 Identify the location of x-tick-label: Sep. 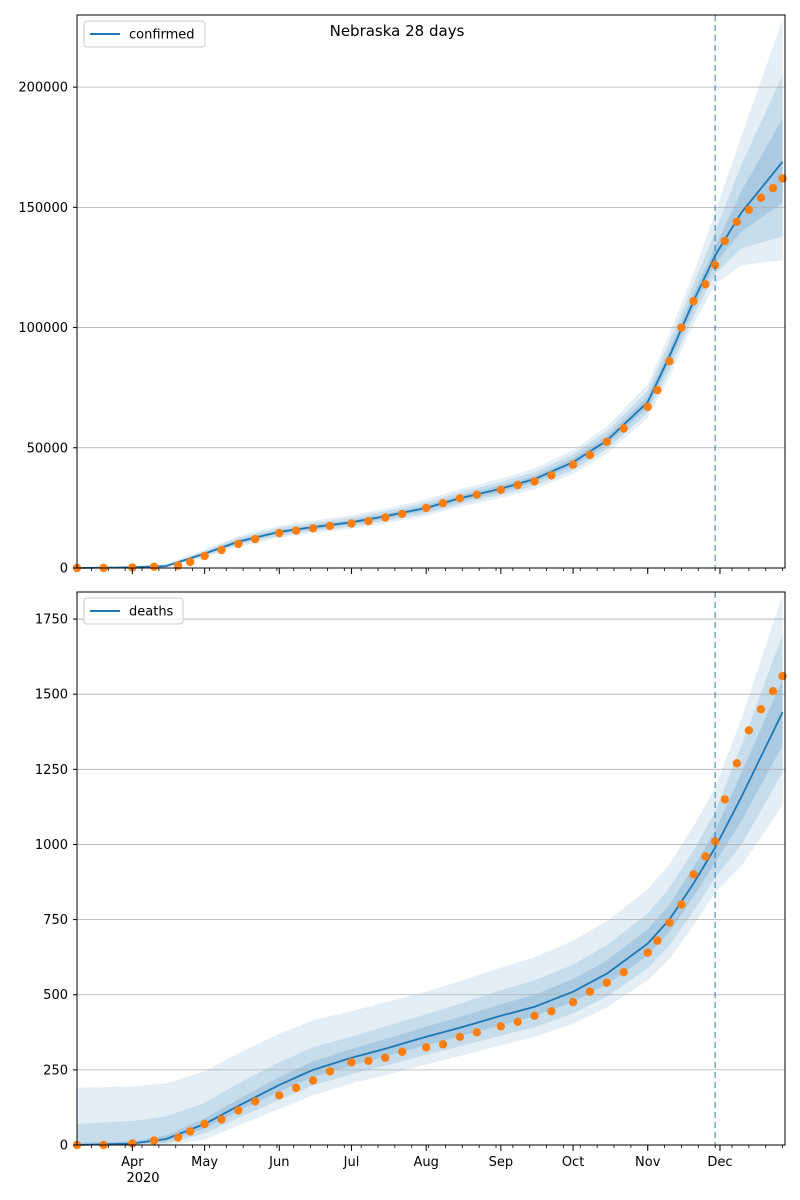
(501, 1162).